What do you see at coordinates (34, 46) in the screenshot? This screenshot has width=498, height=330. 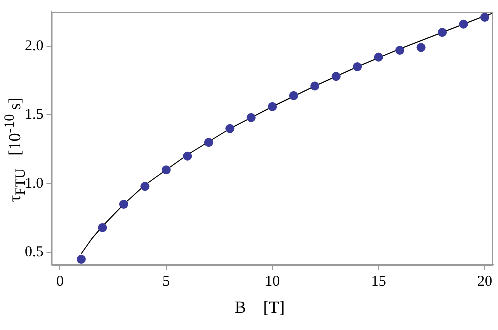 I see `y-tick-label: 2.0` at bounding box center [34, 46].